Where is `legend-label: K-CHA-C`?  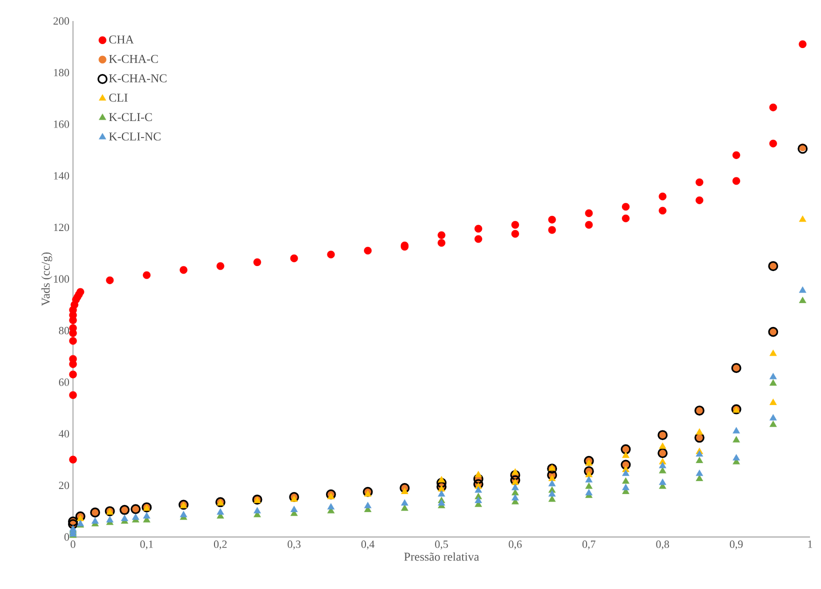 legend-label: K-CHA-C is located at coordinates (133, 58).